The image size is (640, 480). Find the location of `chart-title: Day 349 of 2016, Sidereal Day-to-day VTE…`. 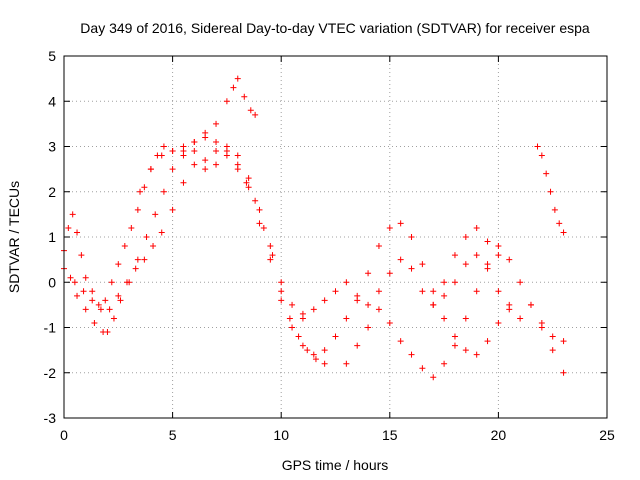

chart-title: Day 349 of 2016, Sidereal Day-to-day VTE… is located at coordinates (335, 28).